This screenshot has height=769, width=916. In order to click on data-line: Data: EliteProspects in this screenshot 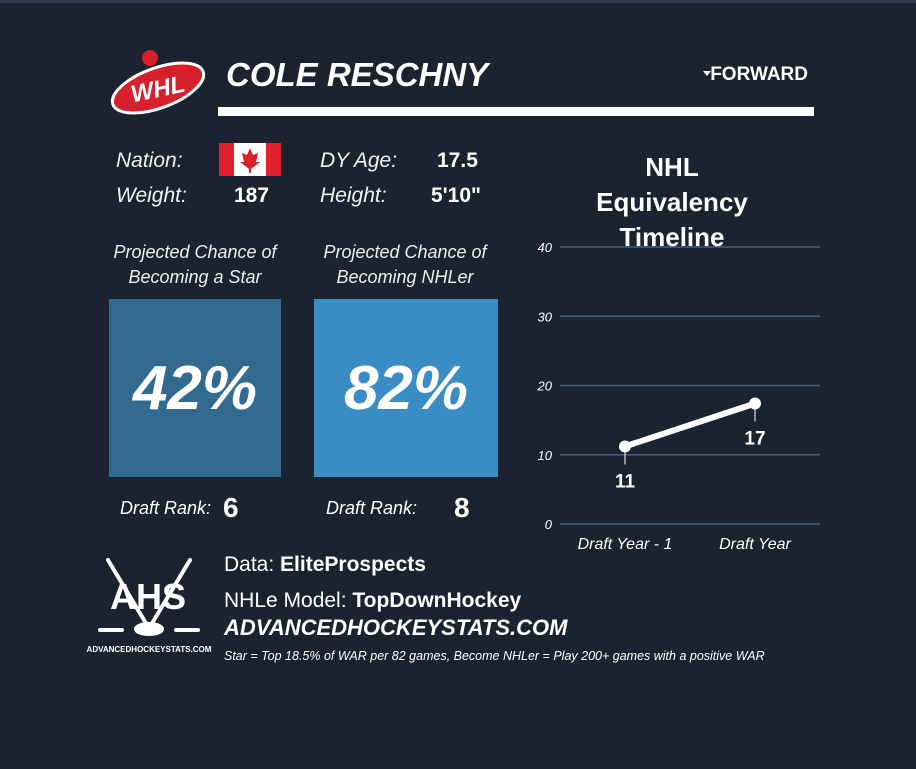, I will do `click(325, 564)`.